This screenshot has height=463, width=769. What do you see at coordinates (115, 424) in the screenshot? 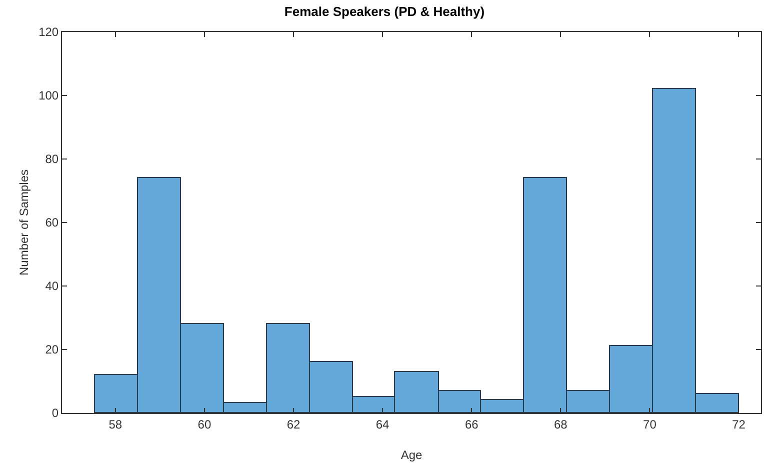
I see `x-tick-label: 58` at bounding box center [115, 424].